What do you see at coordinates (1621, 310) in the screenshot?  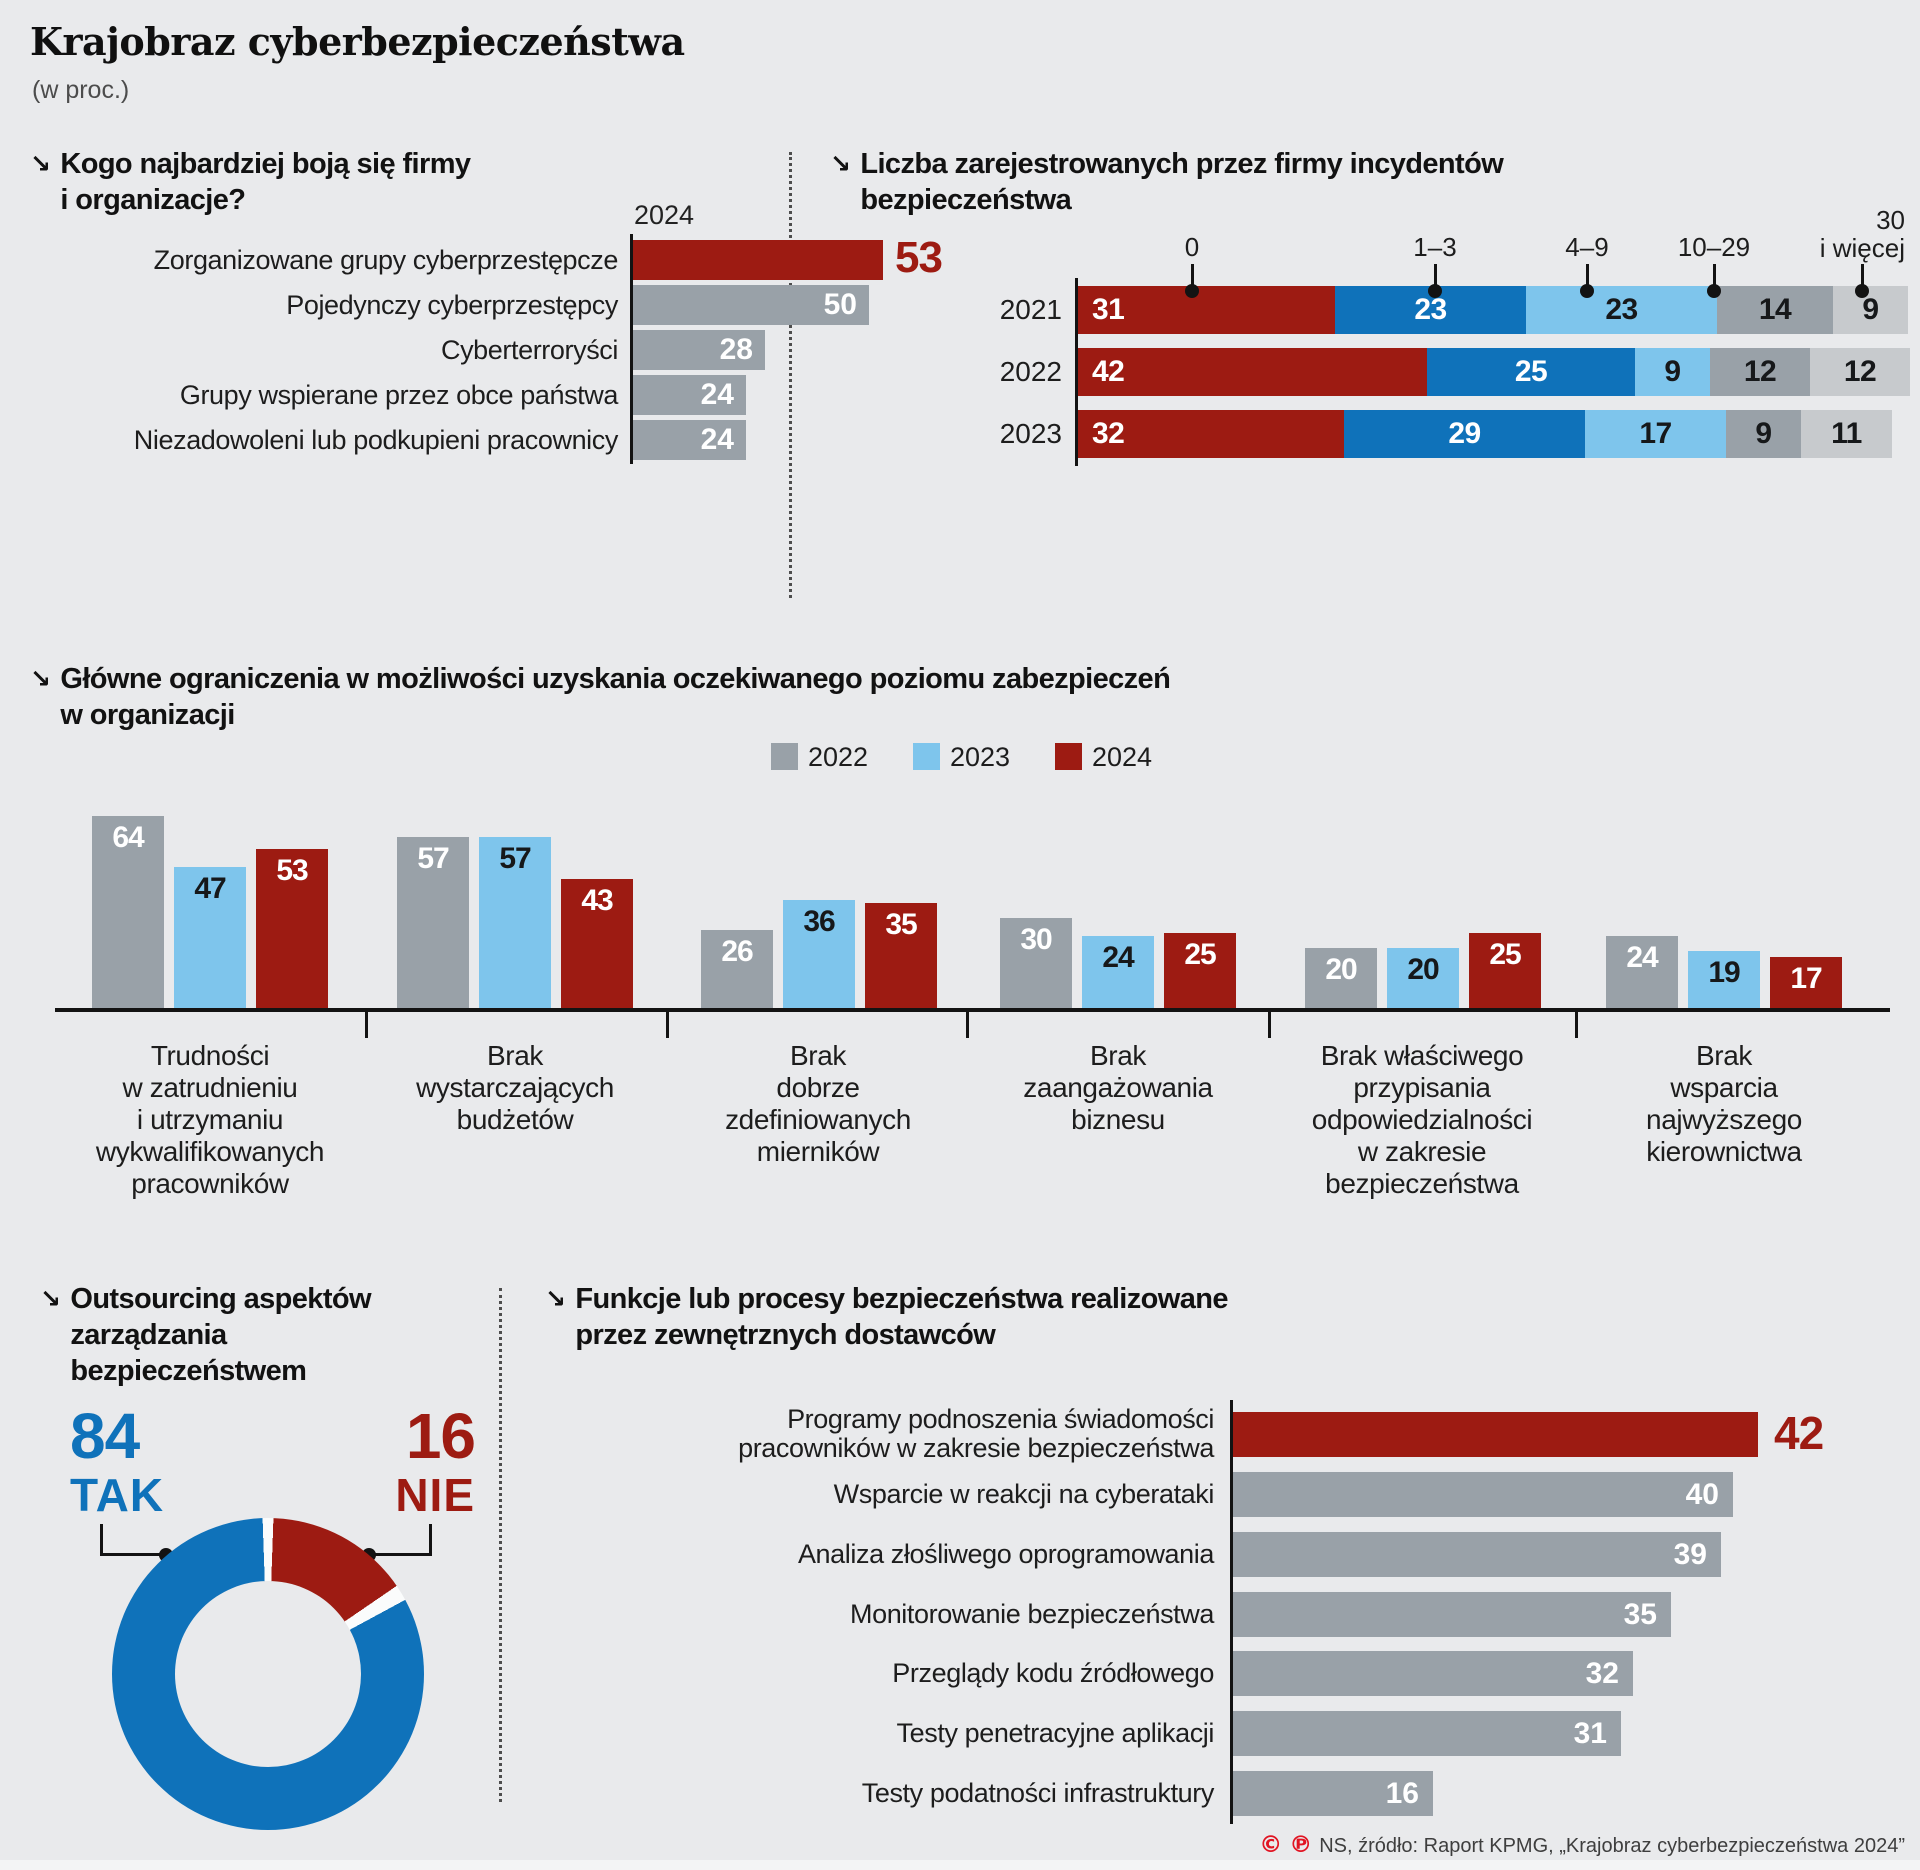 I see `incidents-segment: 23` at bounding box center [1621, 310].